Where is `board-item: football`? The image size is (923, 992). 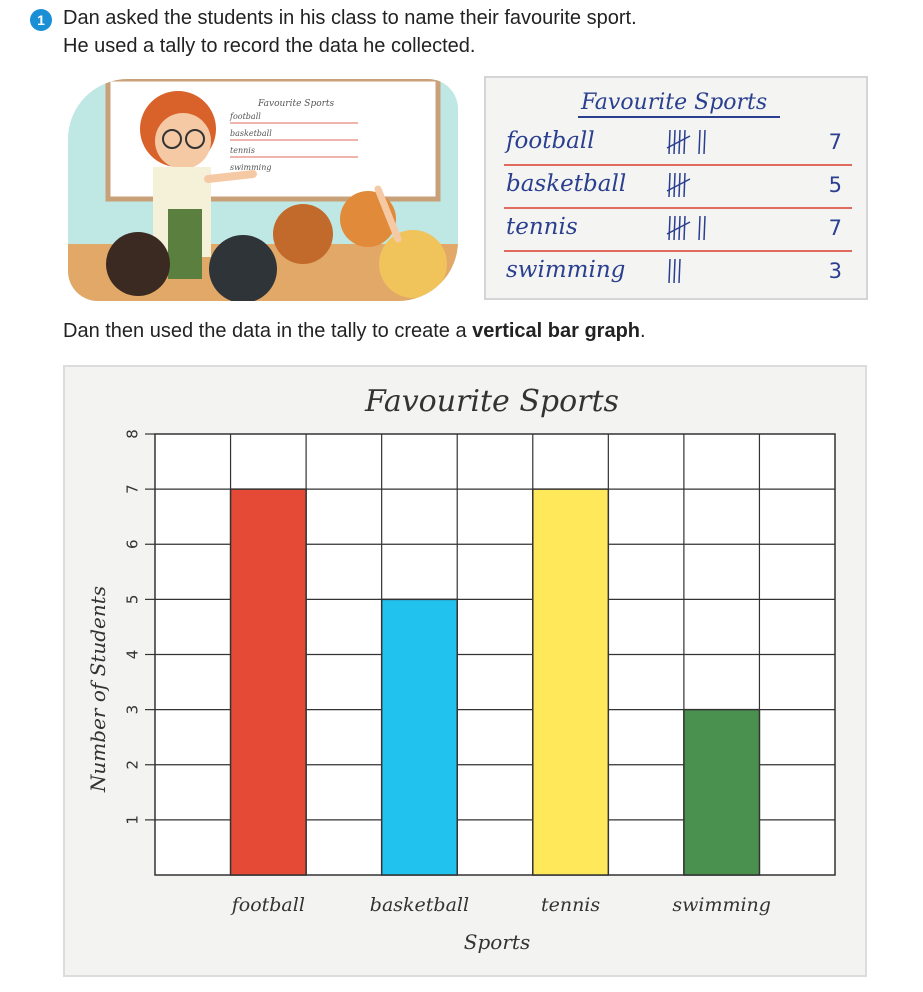
board-item: football is located at coordinates (245, 116).